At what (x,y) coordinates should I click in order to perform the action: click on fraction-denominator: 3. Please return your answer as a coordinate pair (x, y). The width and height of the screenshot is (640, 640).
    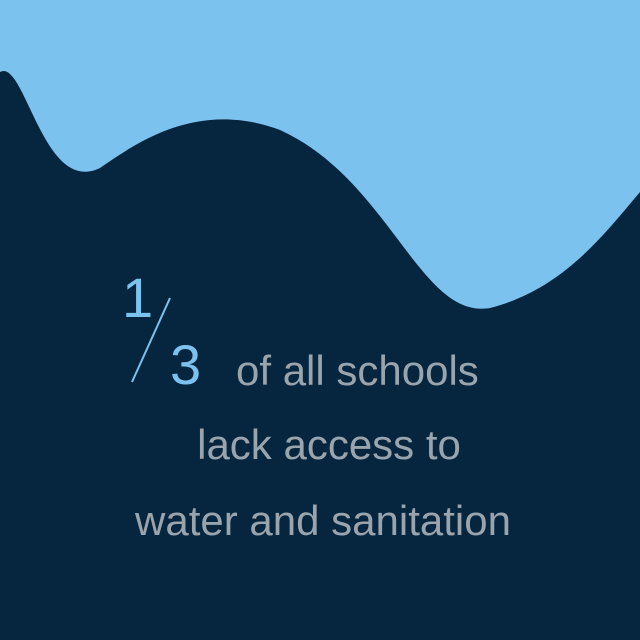
    Looking at the image, I should click on (186, 364).